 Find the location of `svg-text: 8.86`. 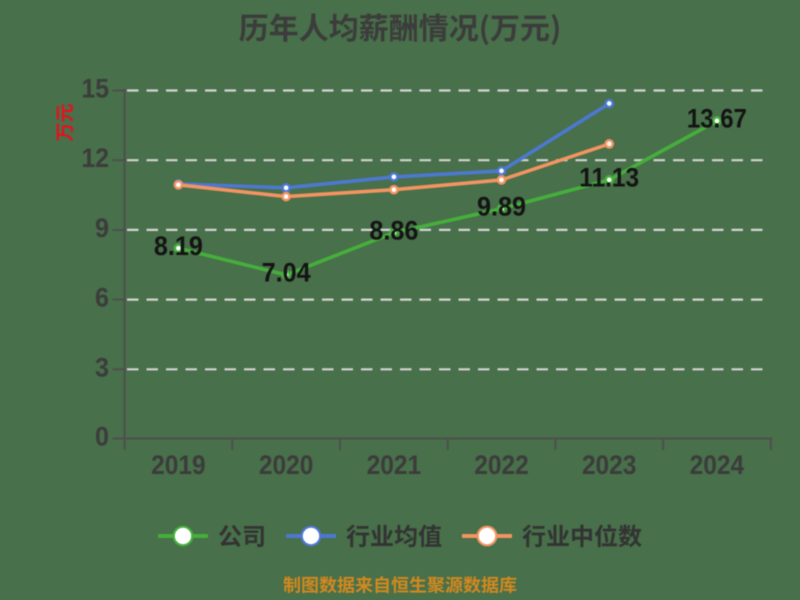

svg-text: 8.86 is located at coordinates (393, 231).